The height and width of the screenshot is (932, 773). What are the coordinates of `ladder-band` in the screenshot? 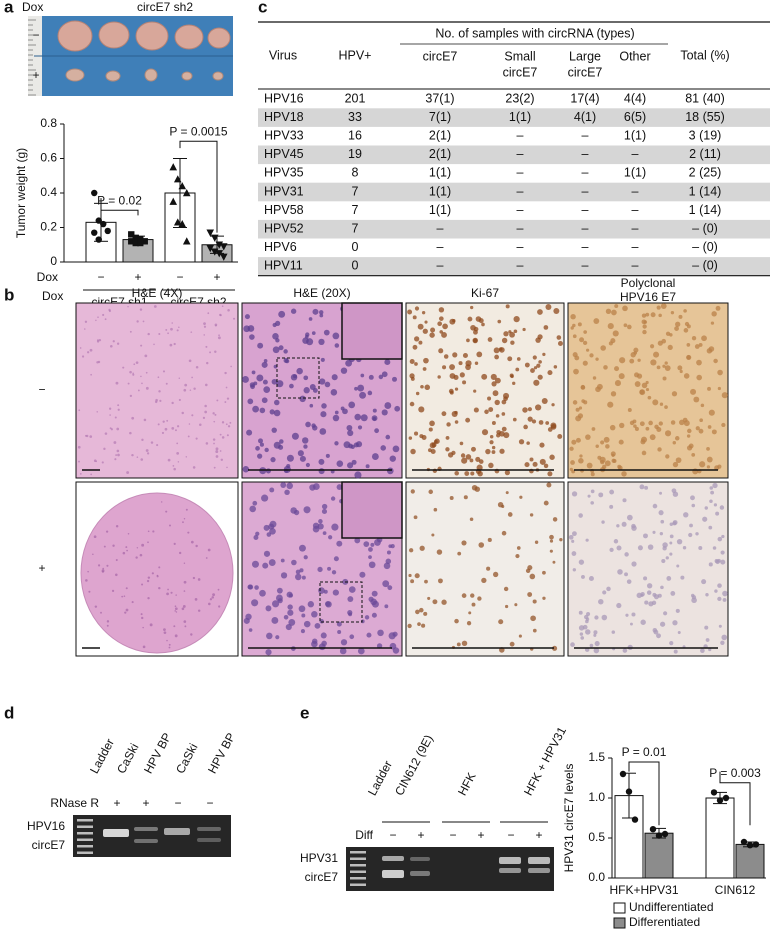 It's located at (358, 865).